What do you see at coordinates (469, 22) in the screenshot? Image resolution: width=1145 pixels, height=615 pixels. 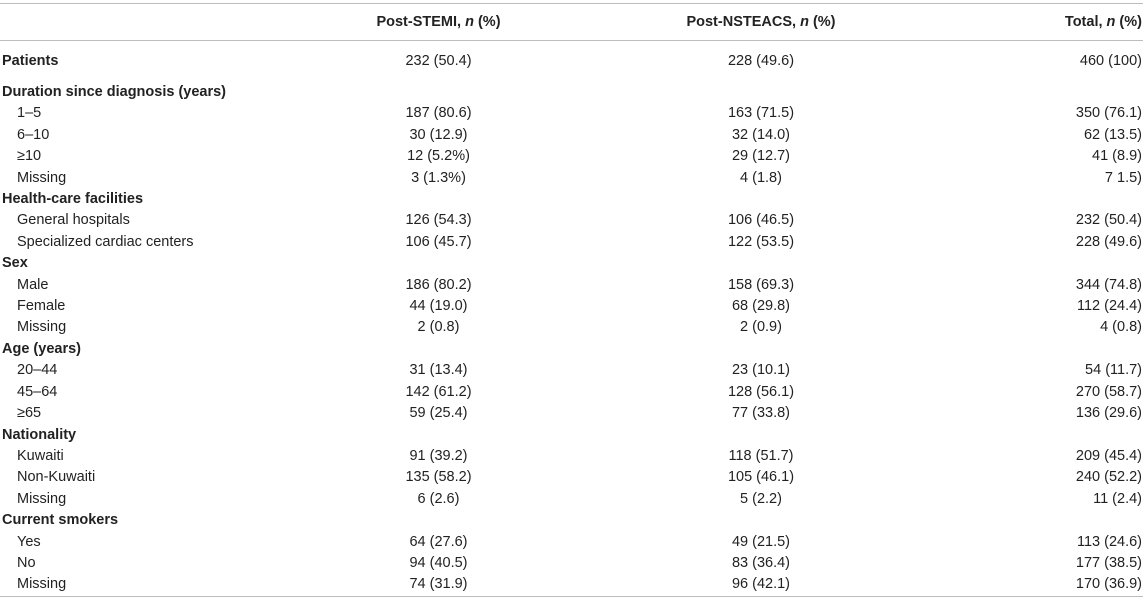 I see `header-post-stemi-n: n` at bounding box center [469, 22].